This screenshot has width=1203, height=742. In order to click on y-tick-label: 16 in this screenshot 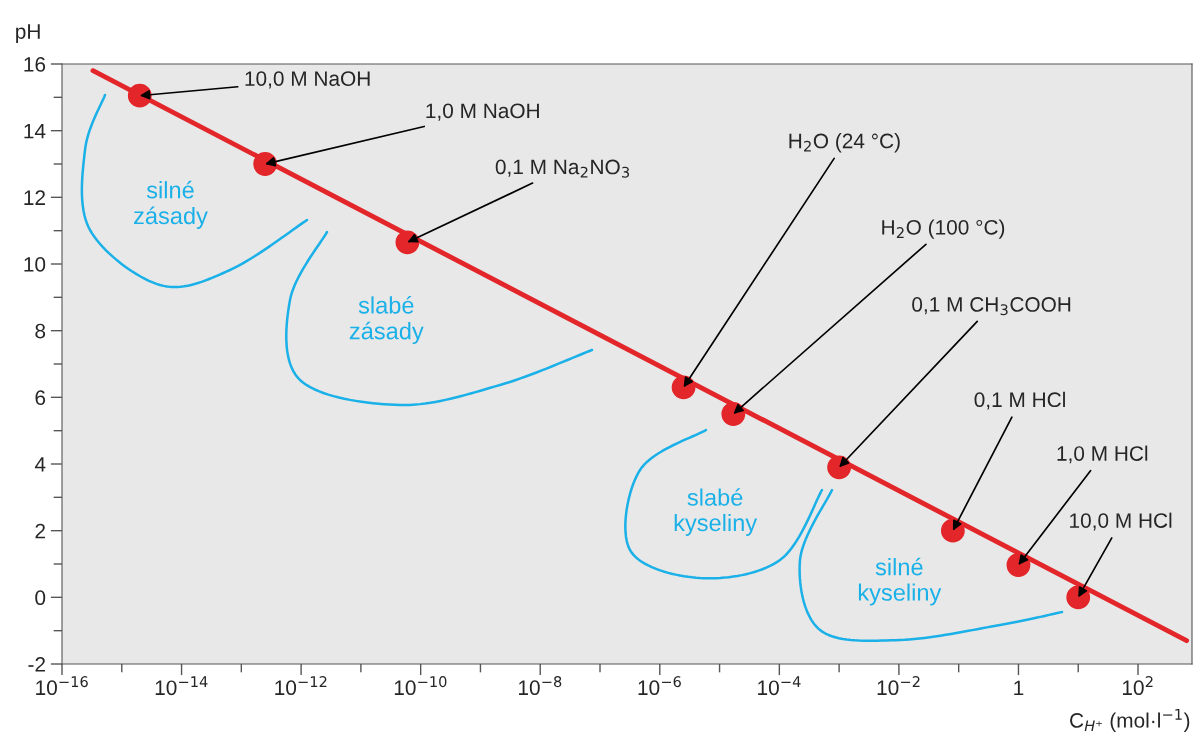, I will do `click(35, 64)`.